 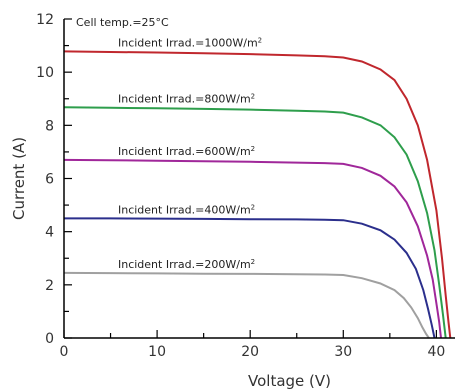 What do you see at coordinates (49, 126) in the screenshot?
I see `y-tick-label: 8` at bounding box center [49, 126].